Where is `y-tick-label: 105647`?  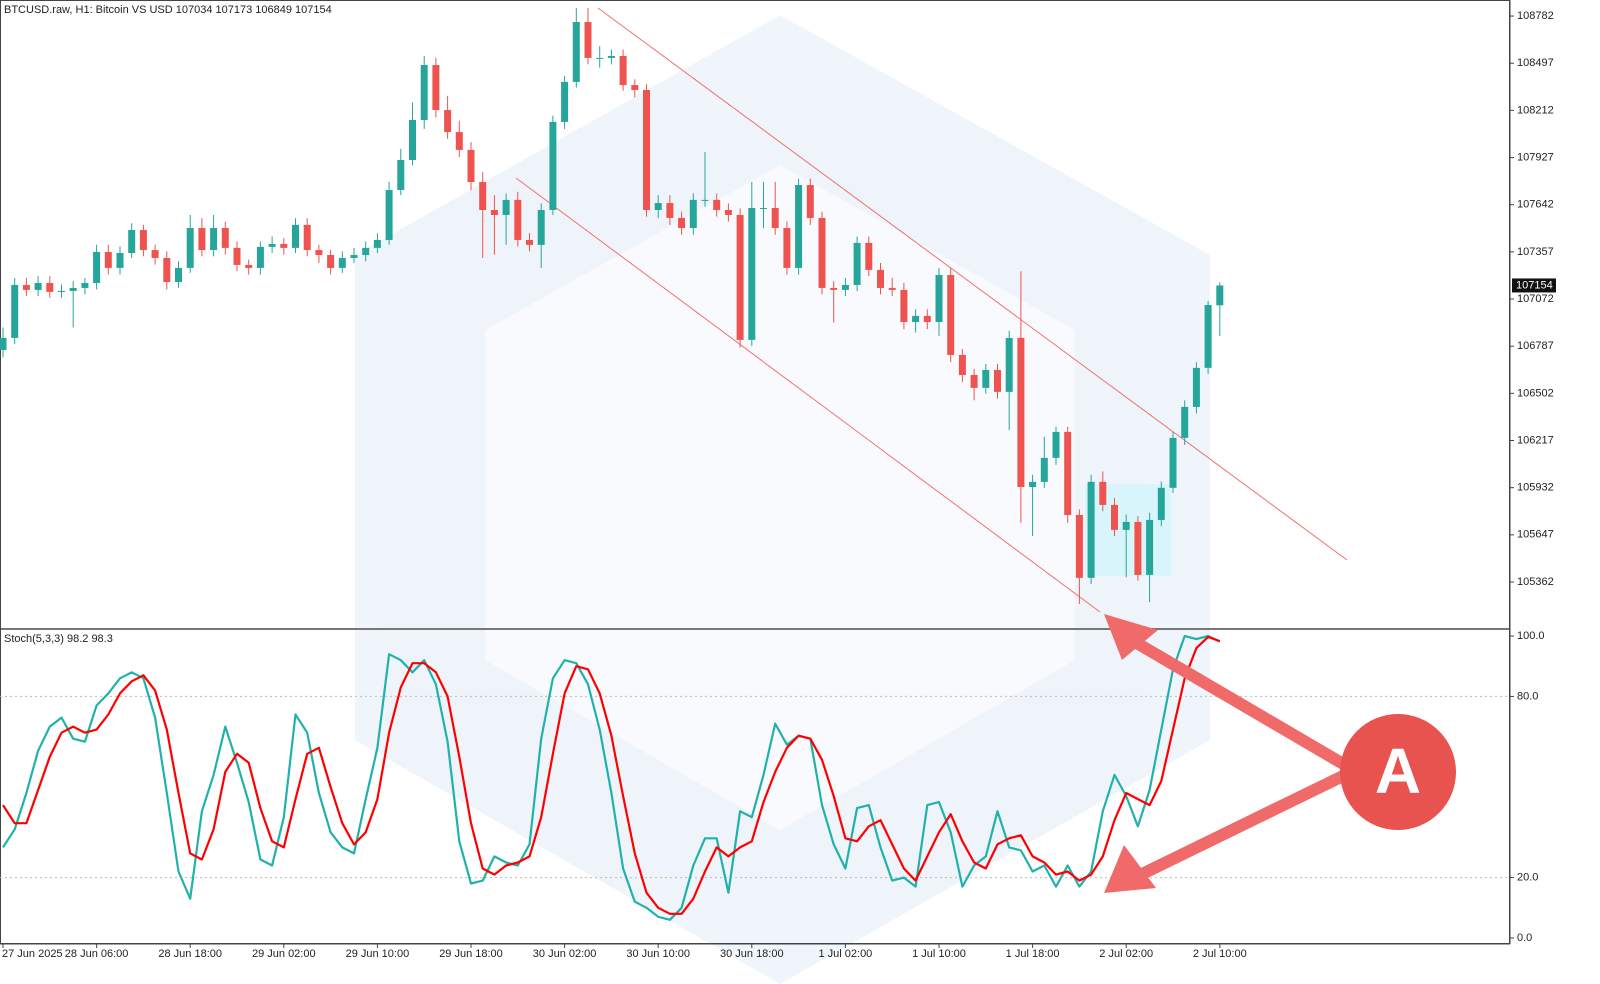 y-tick-label: 105647 is located at coordinates (1535, 535).